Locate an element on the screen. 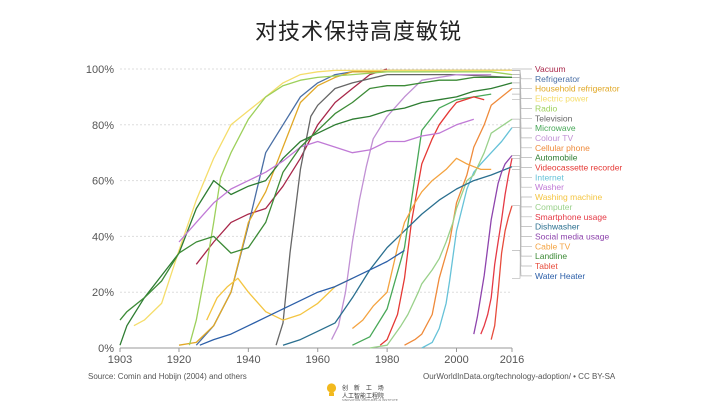  legend-label: Television is located at coordinates (554, 118).